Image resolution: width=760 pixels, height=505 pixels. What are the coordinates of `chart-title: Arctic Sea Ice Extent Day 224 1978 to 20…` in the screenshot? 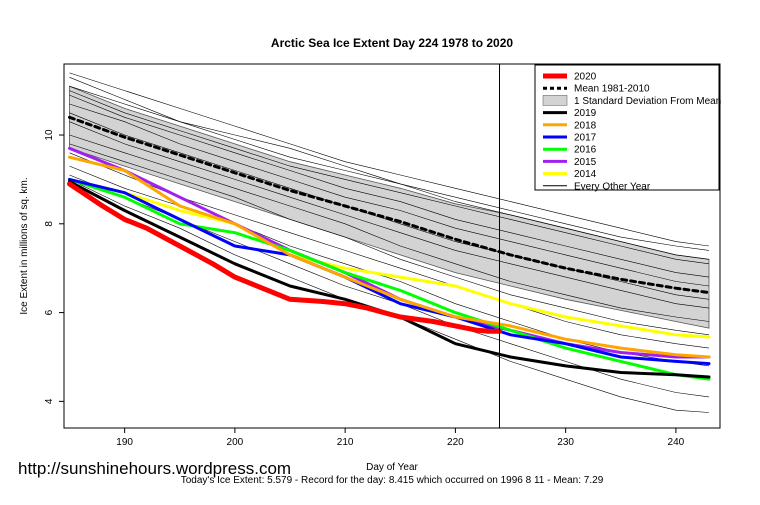 It's located at (392, 43).